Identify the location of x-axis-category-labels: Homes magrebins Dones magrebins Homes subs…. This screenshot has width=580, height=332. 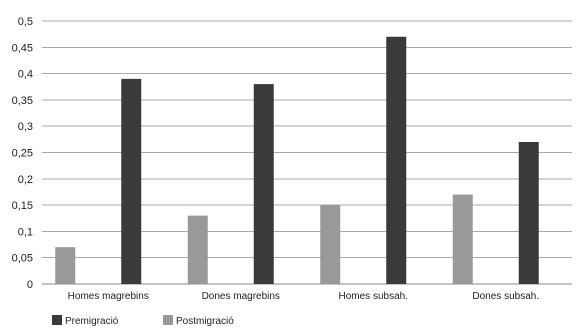
(303, 296).